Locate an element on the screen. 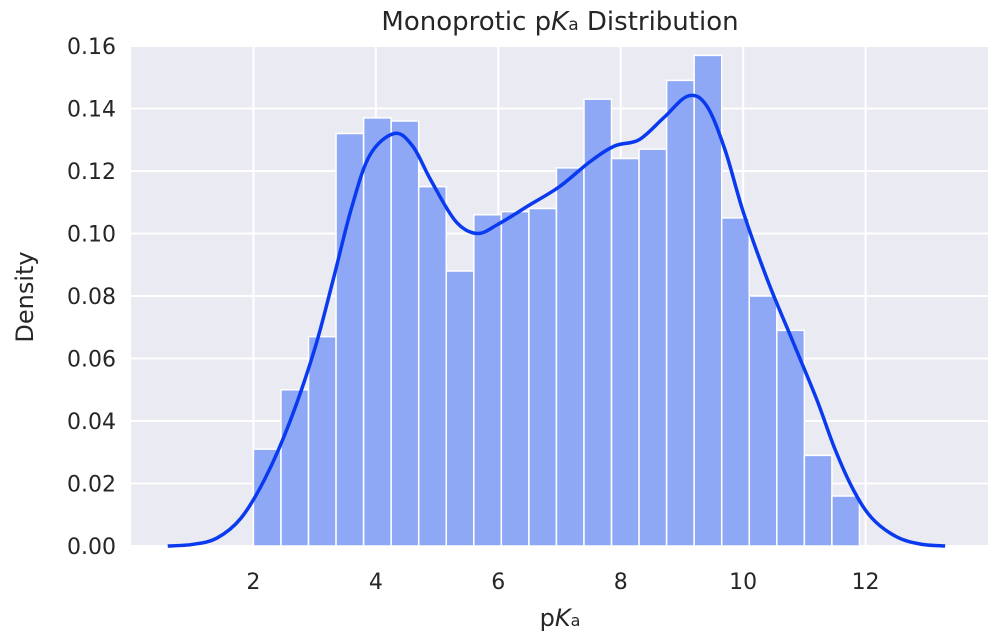 This screenshot has height=642, width=1000. y-tick-label: 0.06 is located at coordinates (91, 360).